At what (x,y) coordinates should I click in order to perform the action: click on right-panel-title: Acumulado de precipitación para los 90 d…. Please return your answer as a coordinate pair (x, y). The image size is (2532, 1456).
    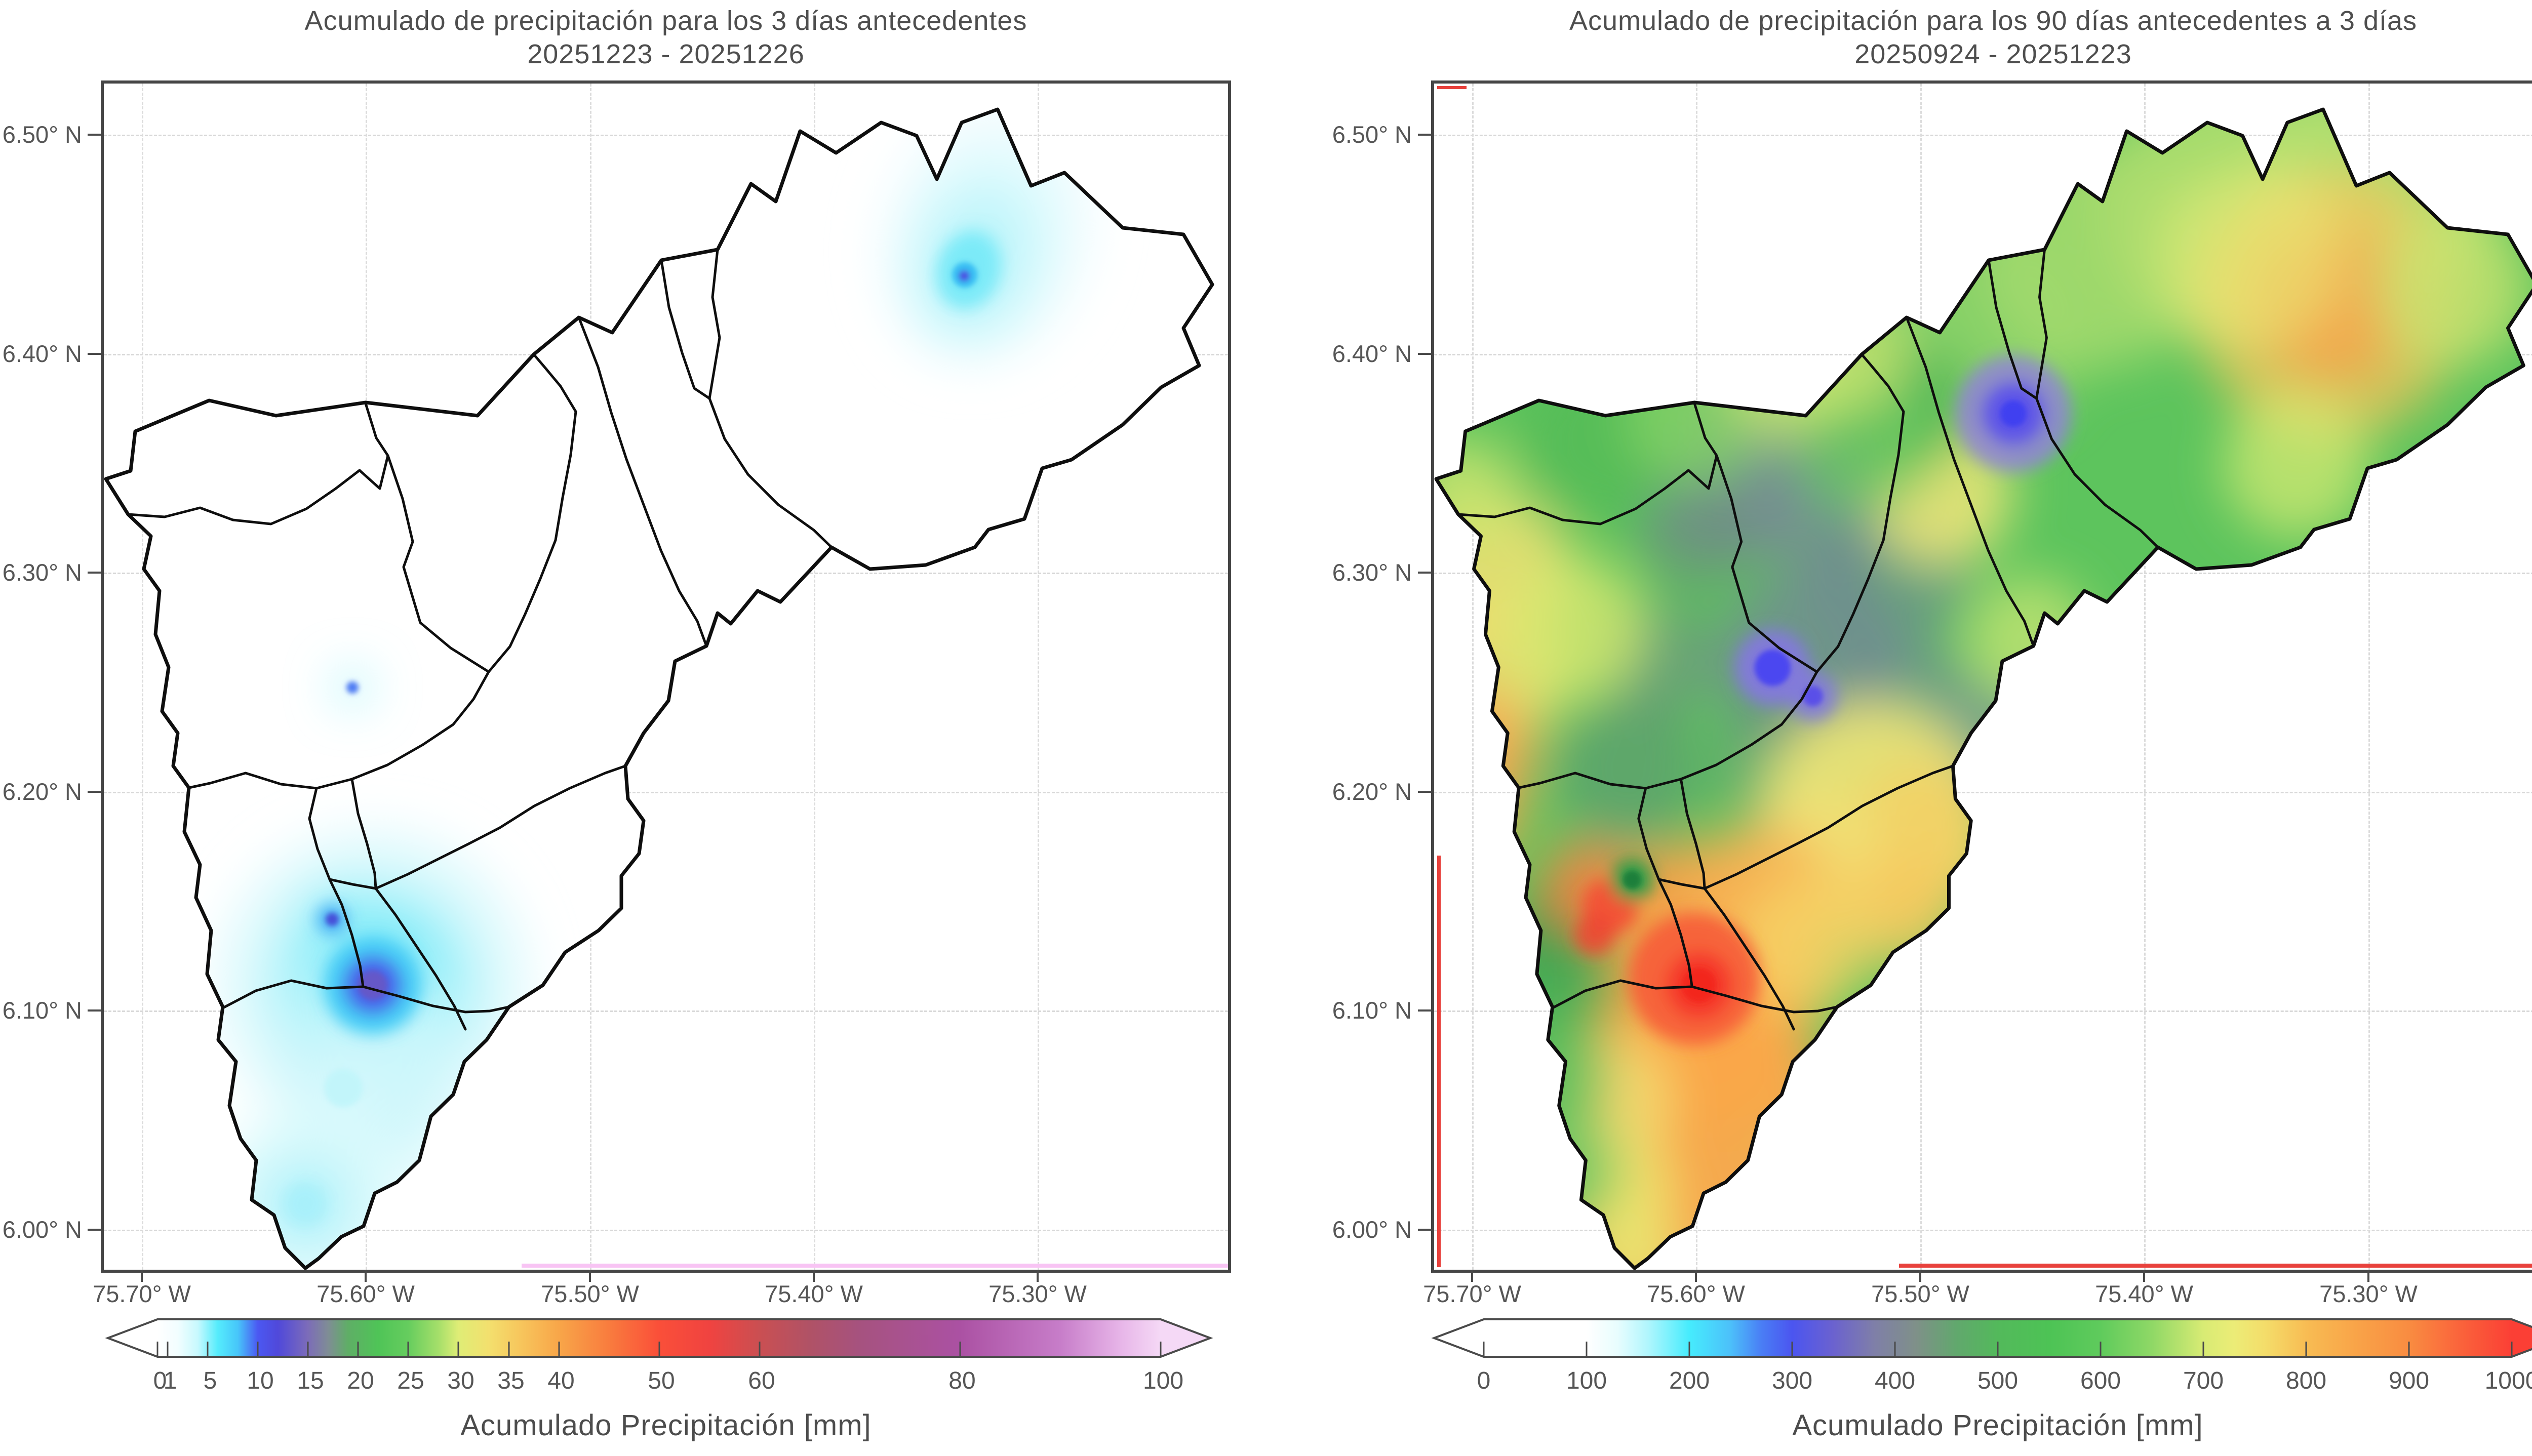
    Looking at the image, I should click on (1983, 37).